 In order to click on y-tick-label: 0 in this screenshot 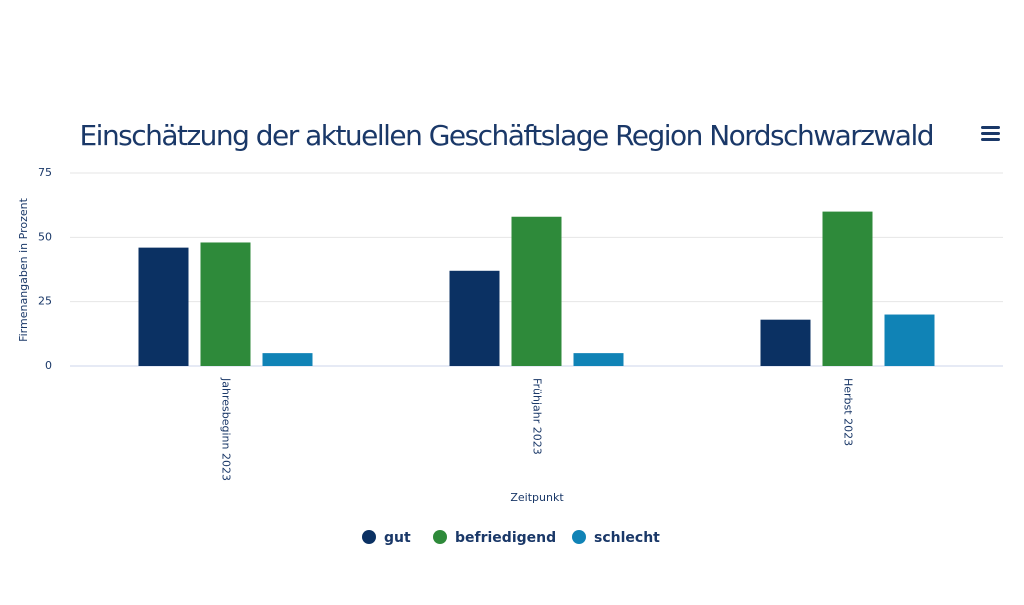, I will do `click(48, 365)`.